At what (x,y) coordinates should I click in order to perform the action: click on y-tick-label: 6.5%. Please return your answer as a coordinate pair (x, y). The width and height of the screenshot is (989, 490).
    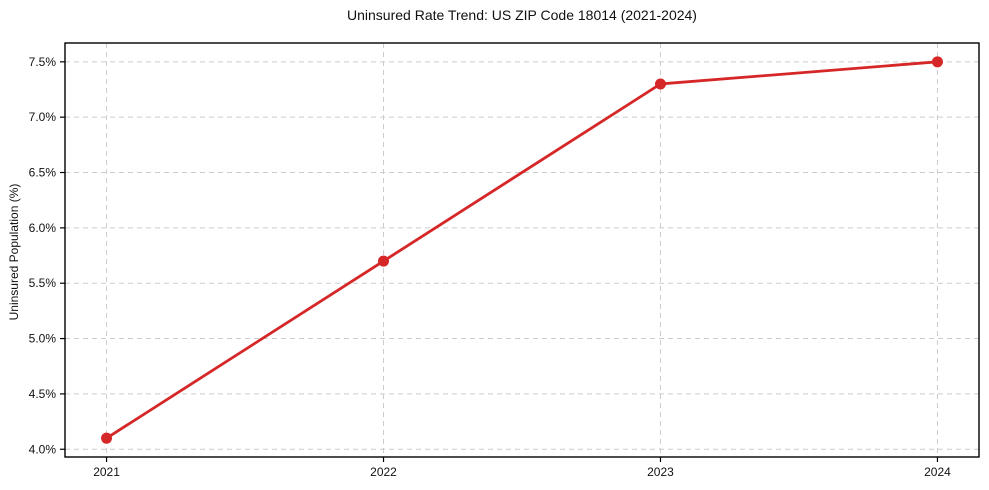
    Looking at the image, I should click on (43, 173).